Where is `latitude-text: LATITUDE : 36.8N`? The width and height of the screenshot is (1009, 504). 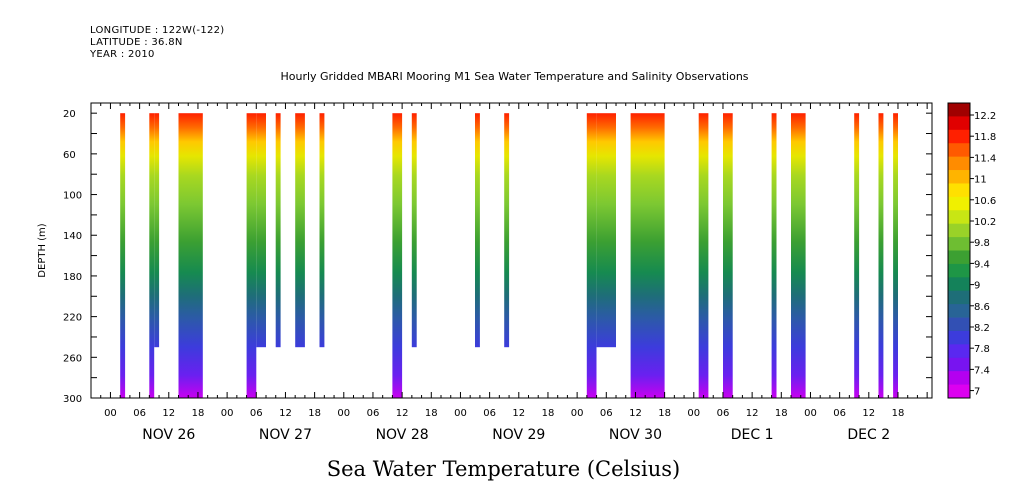 latitude-text: LATITUDE : 36.8N is located at coordinates (136, 42).